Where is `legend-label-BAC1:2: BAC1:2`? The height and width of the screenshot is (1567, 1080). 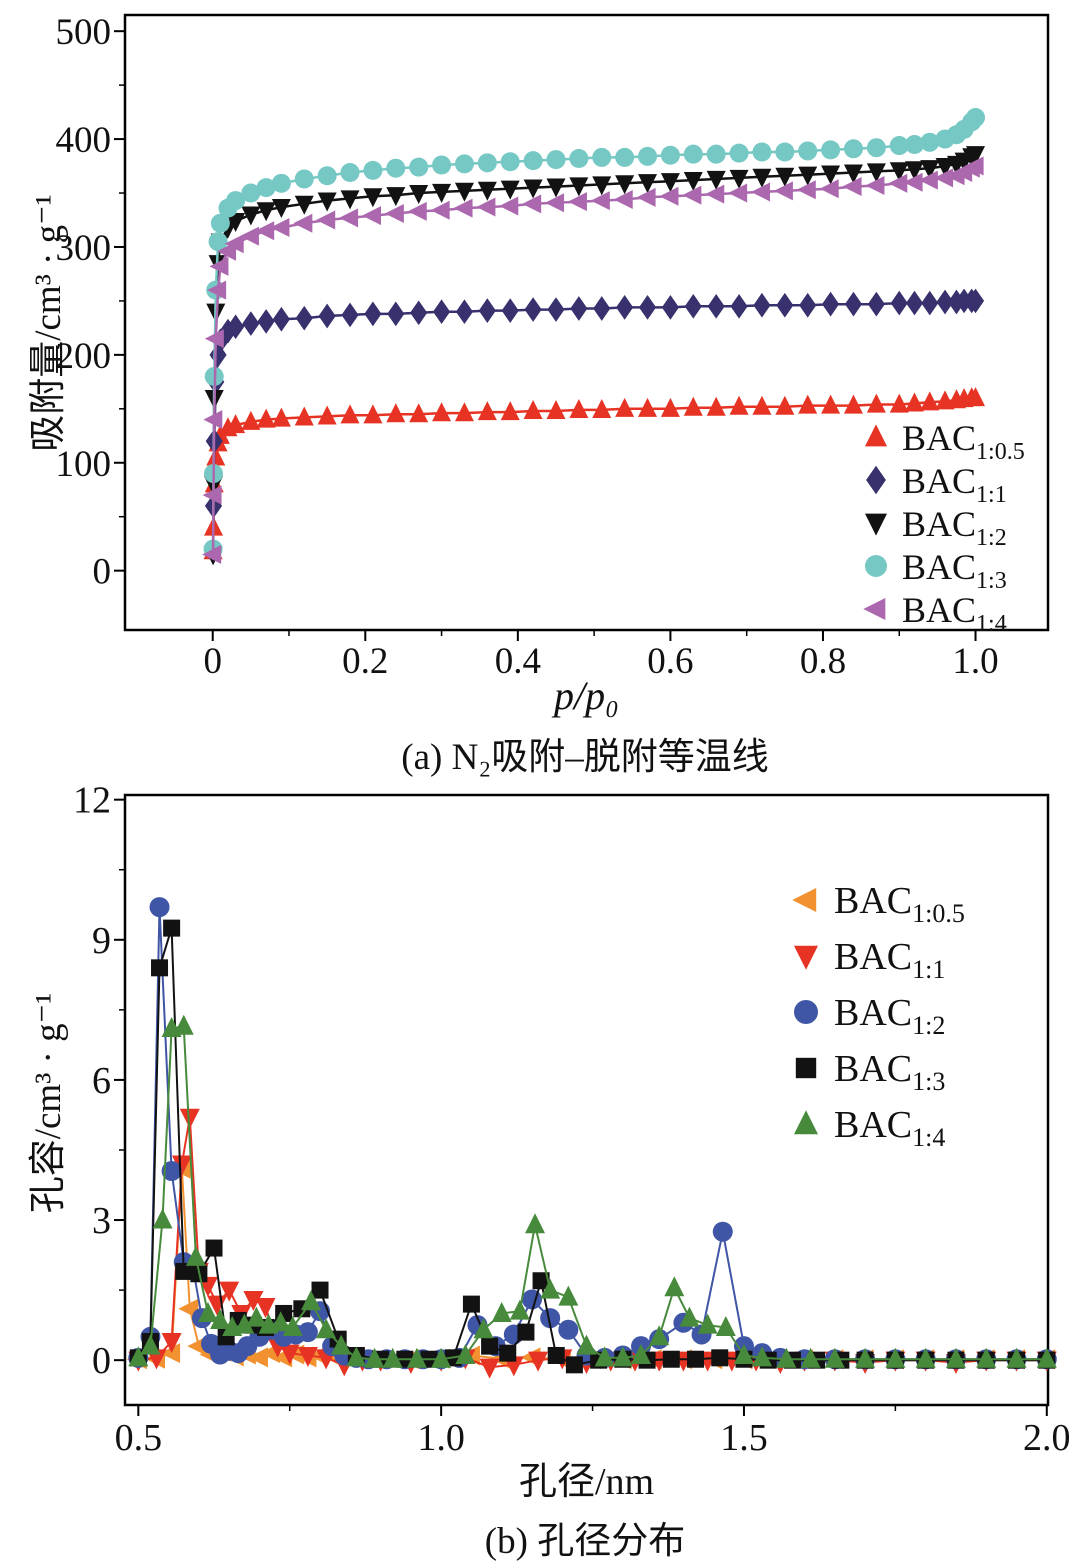 legend-label-BAC1:2: BAC1:2 is located at coordinates (954, 527).